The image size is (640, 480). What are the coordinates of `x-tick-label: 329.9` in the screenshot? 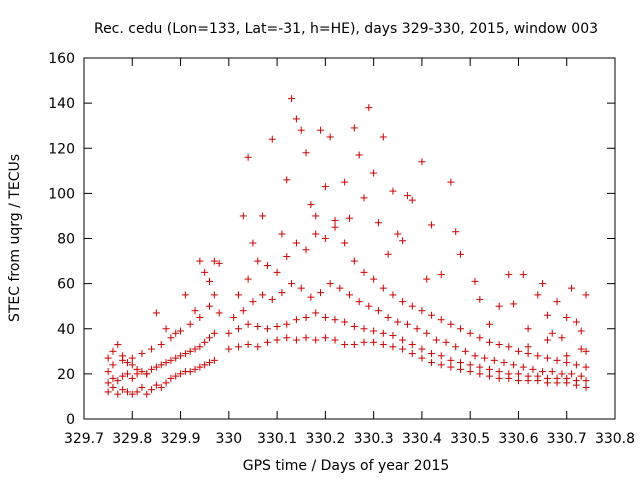 It's located at (180, 439).